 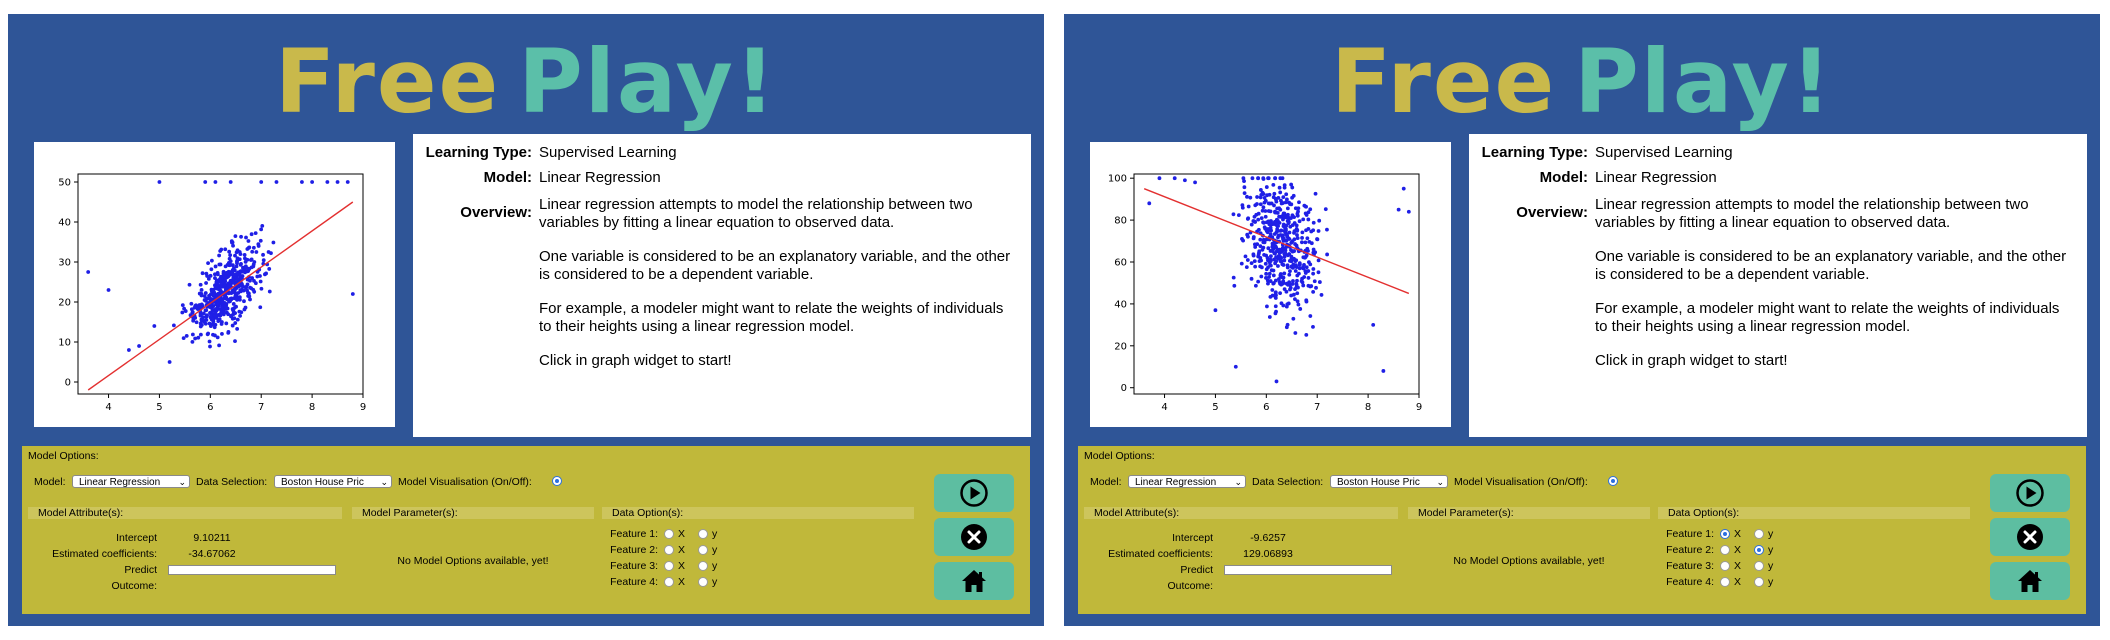 I want to click on feature-x-label: X, so click(x=682, y=534).